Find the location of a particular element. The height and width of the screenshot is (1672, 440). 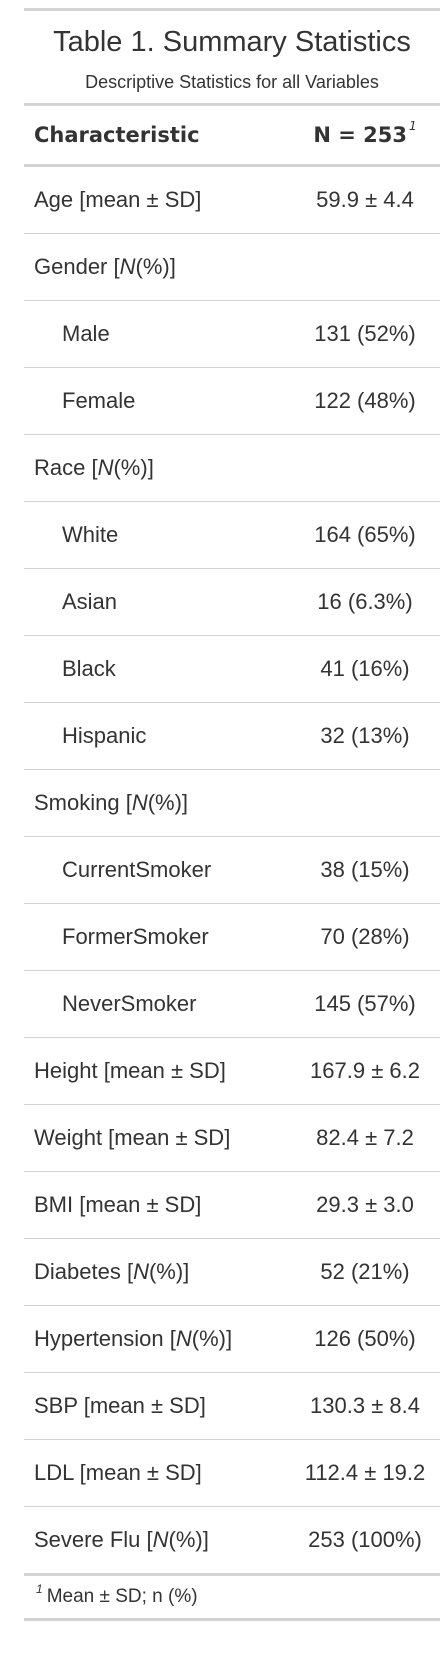

row-label: FormerSmoker is located at coordinates (135, 937).